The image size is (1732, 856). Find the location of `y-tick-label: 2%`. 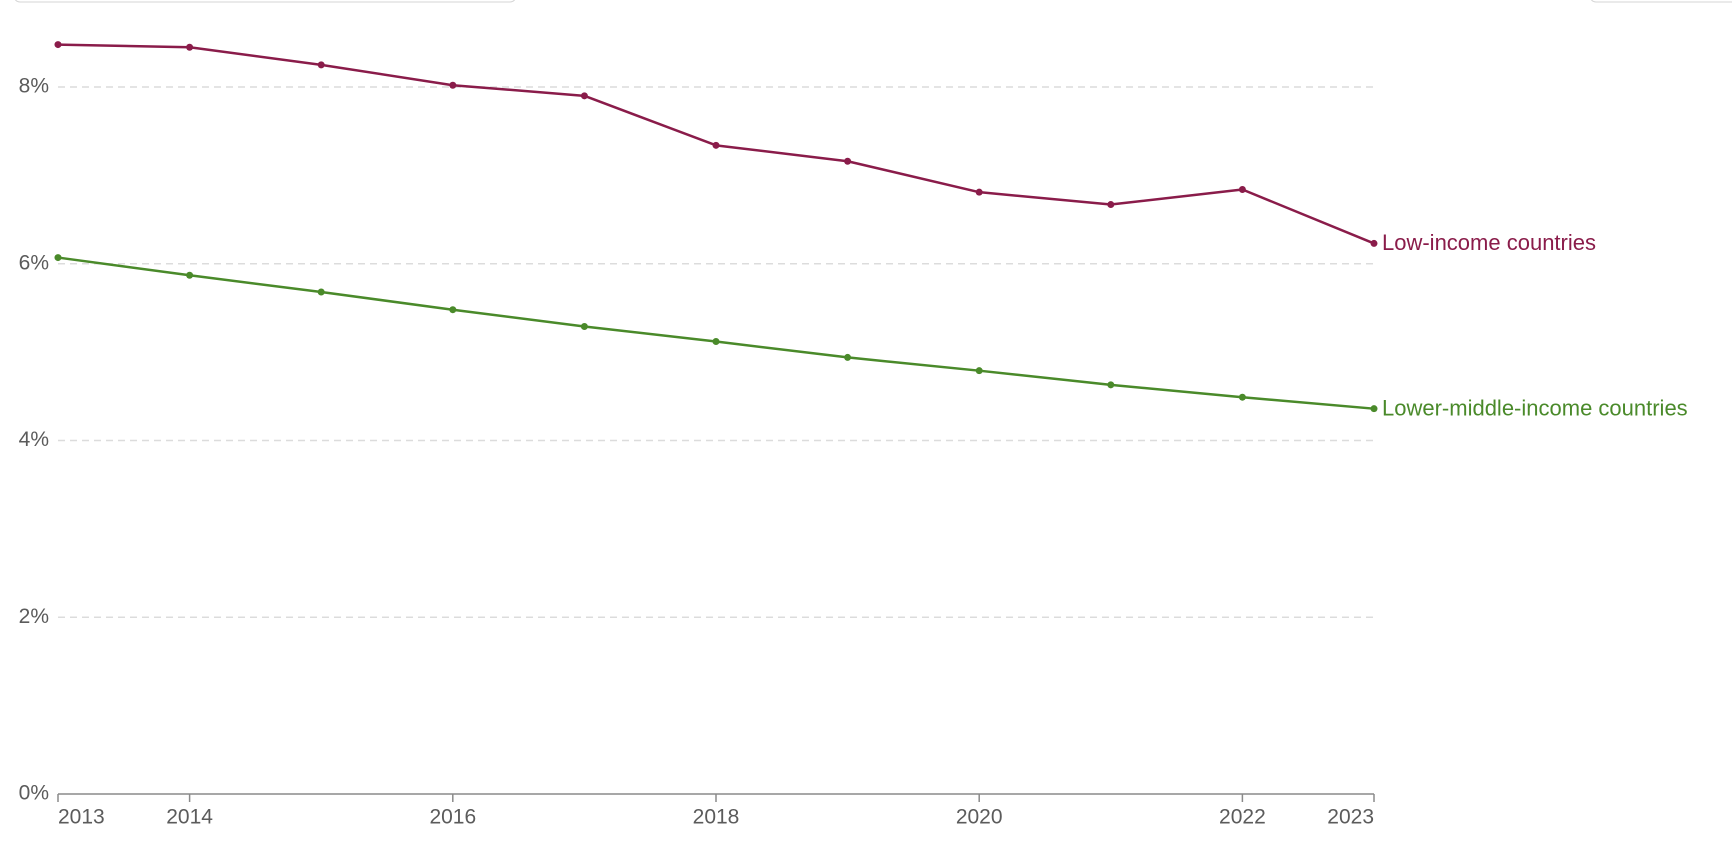

y-tick-label: 2% is located at coordinates (34, 616).